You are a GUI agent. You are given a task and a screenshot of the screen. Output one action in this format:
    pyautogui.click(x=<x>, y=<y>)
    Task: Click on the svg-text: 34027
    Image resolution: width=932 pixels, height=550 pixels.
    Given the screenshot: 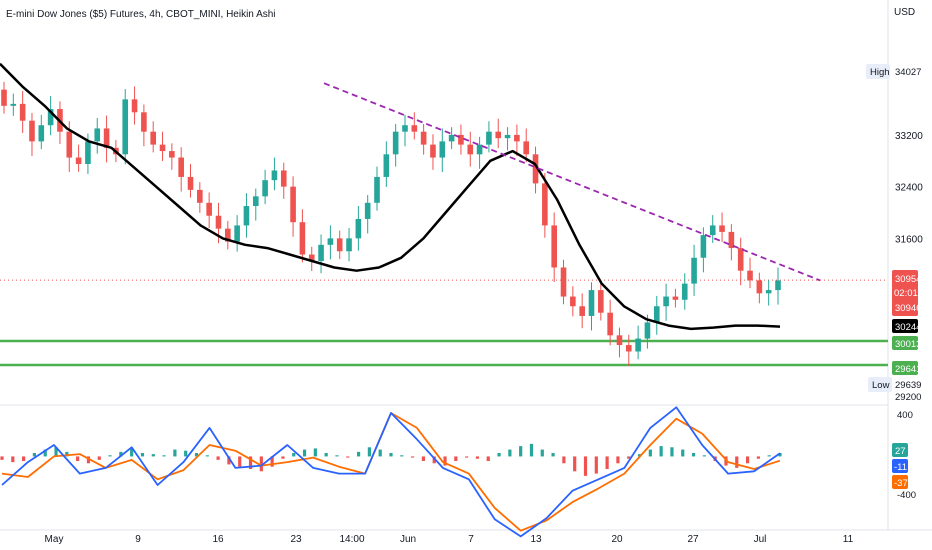 What is the action you would take?
    pyautogui.click(x=908, y=72)
    